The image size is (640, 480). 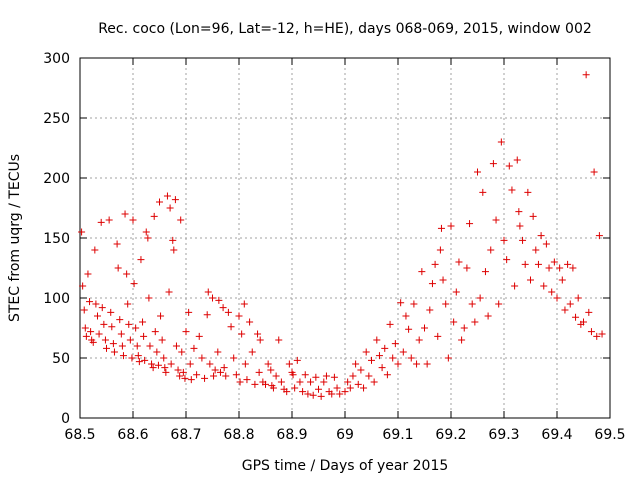 I want to click on x-tick-label: 68.9, so click(x=291, y=435).